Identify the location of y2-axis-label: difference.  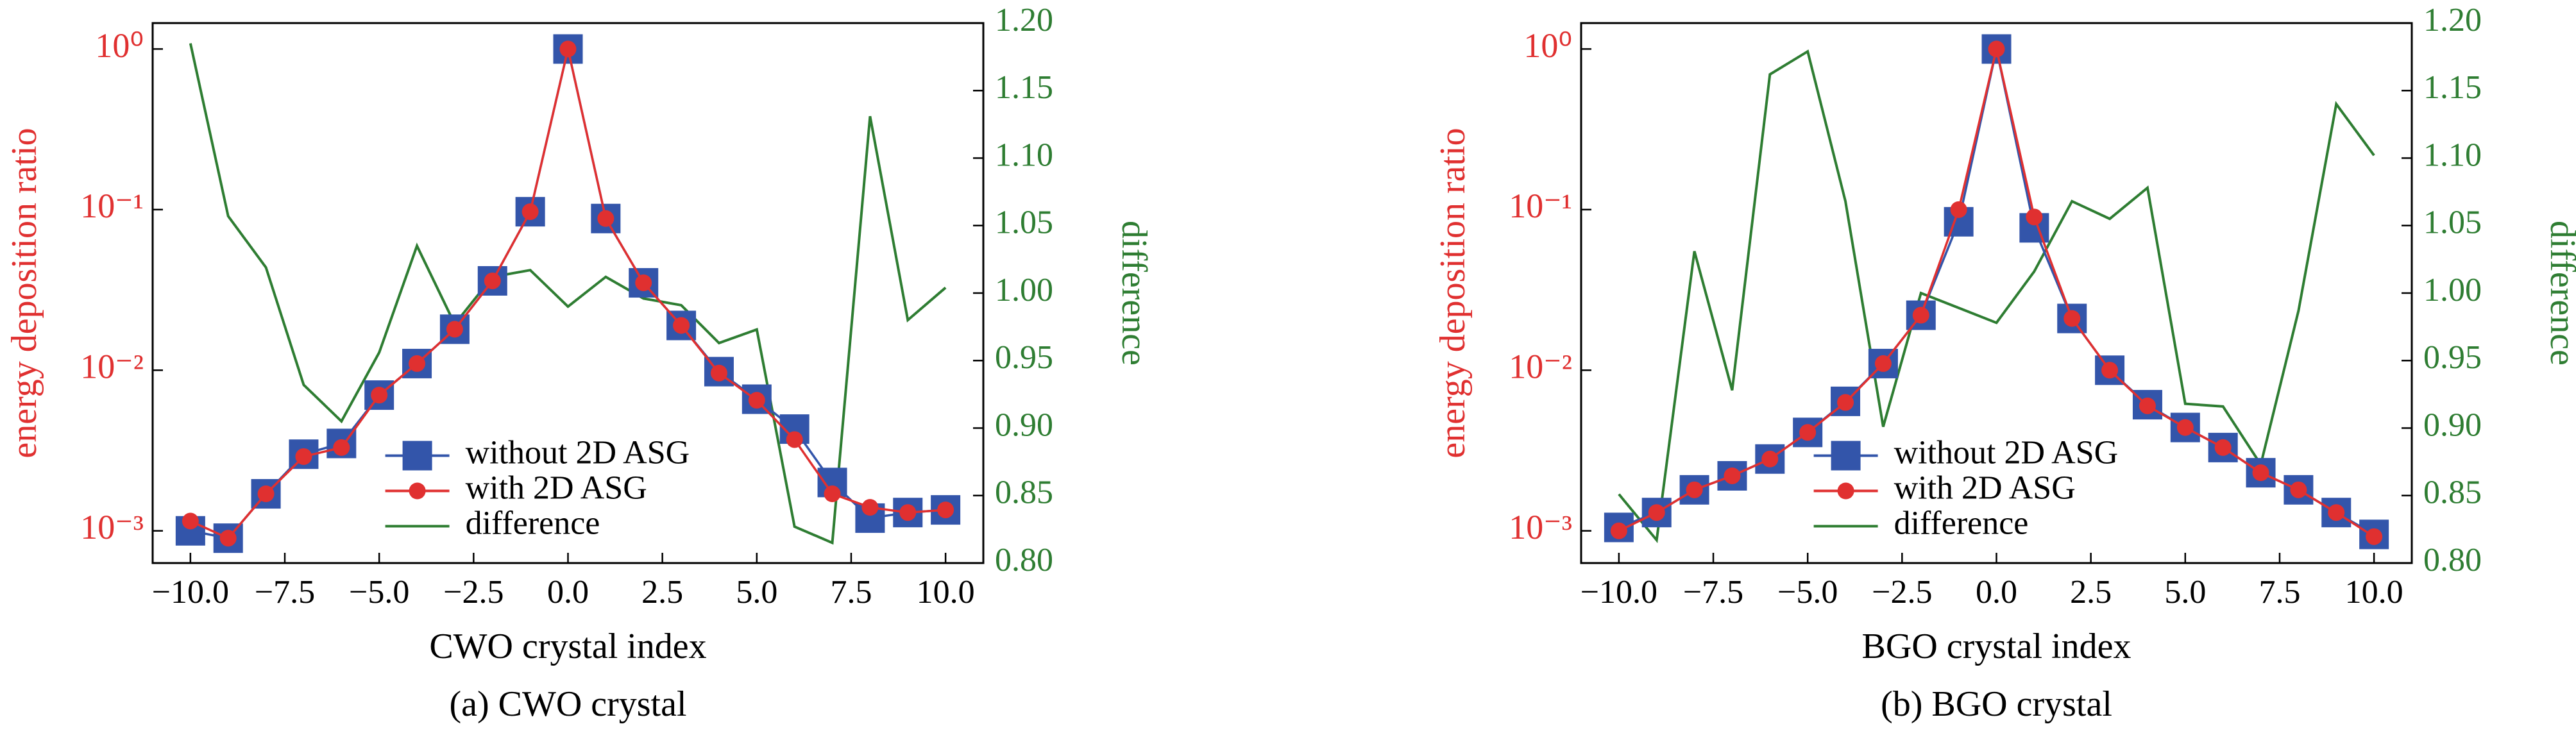
(2559, 293).